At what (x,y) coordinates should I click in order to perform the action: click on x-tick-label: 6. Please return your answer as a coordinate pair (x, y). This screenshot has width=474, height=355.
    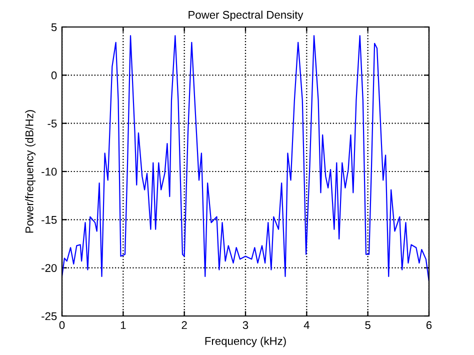
    Looking at the image, I should click on (429, 325).